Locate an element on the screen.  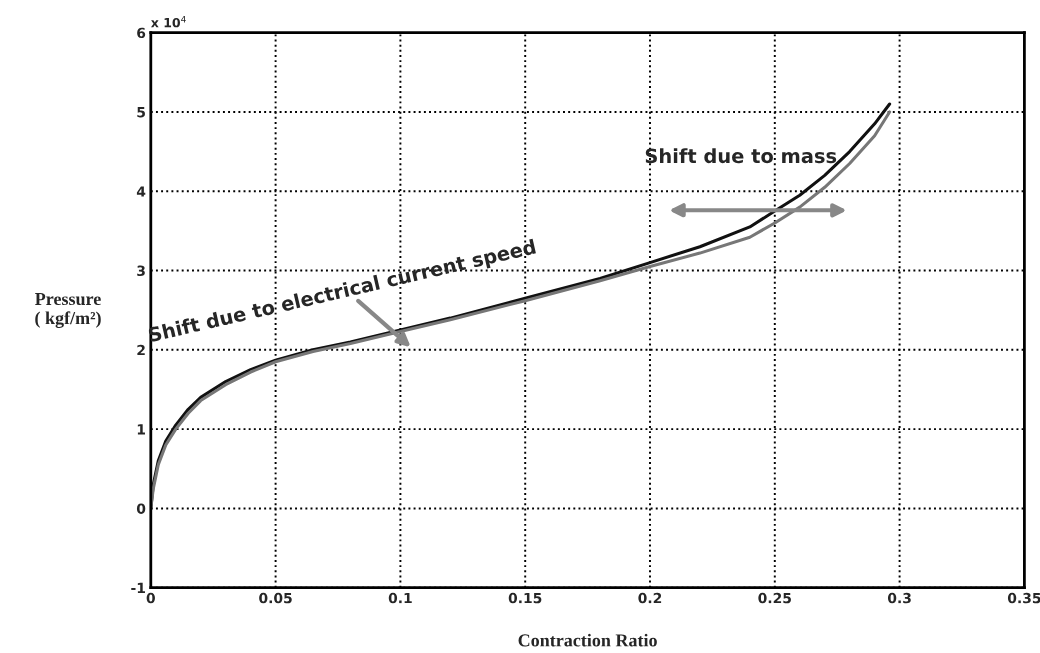
y-axis-title: Pressure ( kgf/m²) is located at coordinates (68, 310).